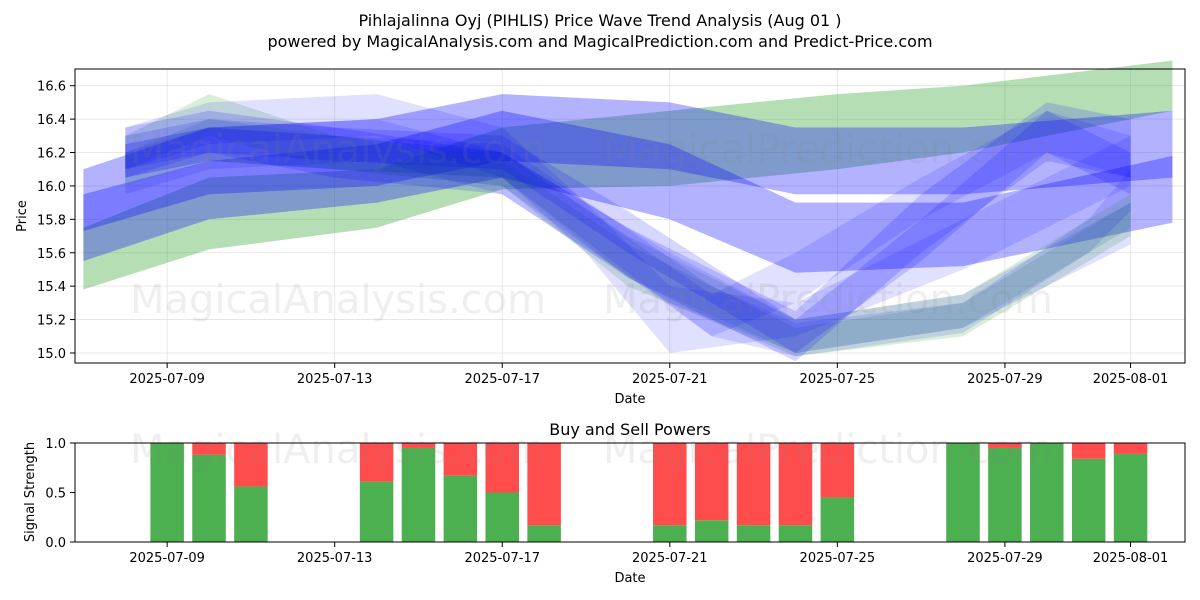 Image resolution: width=1200 pixels, height=600 pixels. Describe the element at coordinates (838, 558) in the screenshot. I see `signal-x-tick-label: 2025-07-25` at that location.